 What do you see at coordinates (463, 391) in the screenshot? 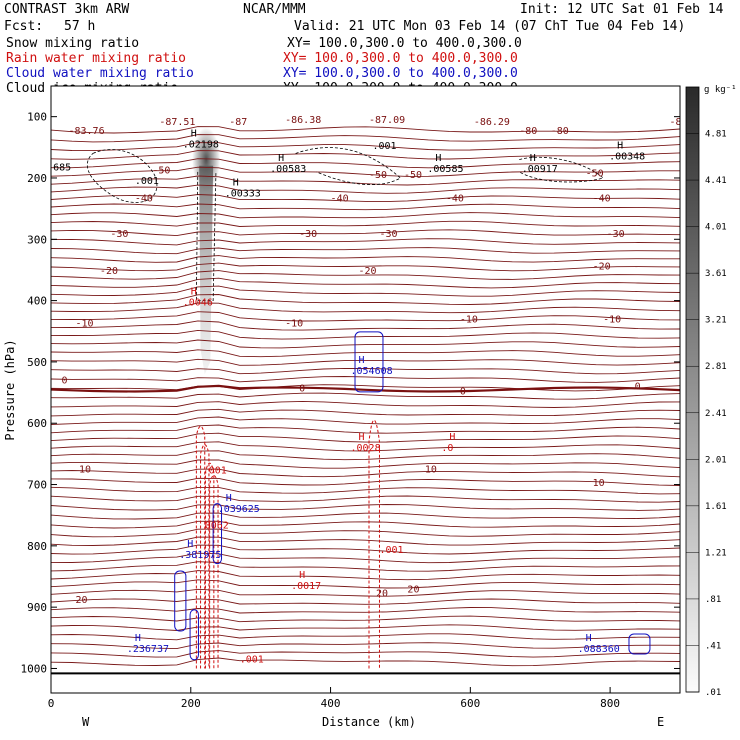
I see `temperature-label: 0` at bounding box center [463, 391].